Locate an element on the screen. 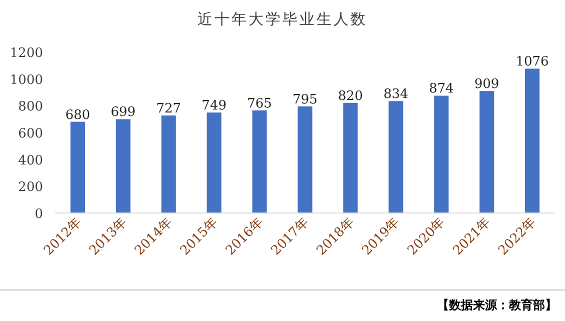 Image resolution: width=565 pixels, height=321 pixels. data-label: 909 is located at coordinates (487, 84).